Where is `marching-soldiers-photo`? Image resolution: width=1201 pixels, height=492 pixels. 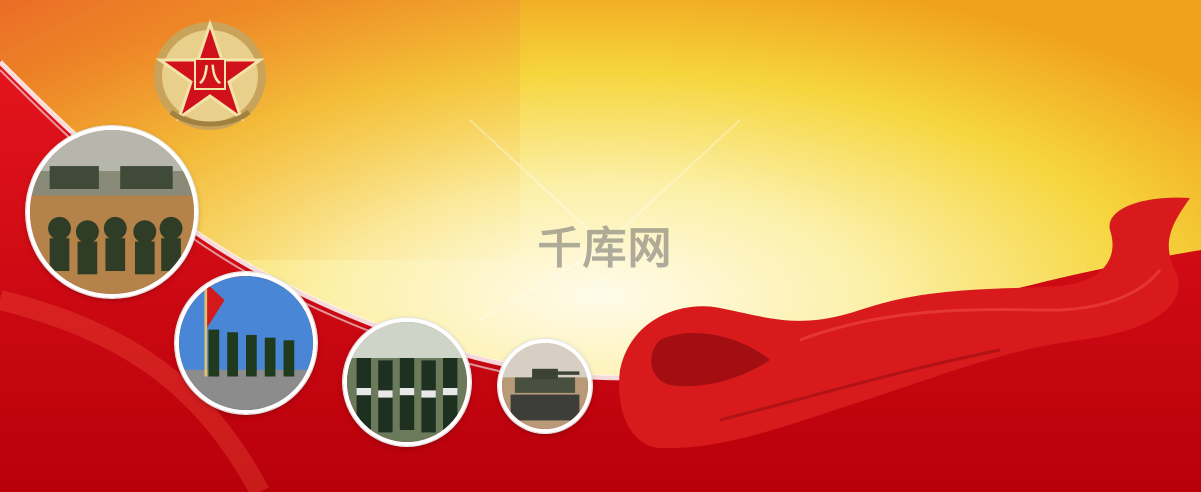
marching-soldiers-photo is located at coordinates (407, 382).